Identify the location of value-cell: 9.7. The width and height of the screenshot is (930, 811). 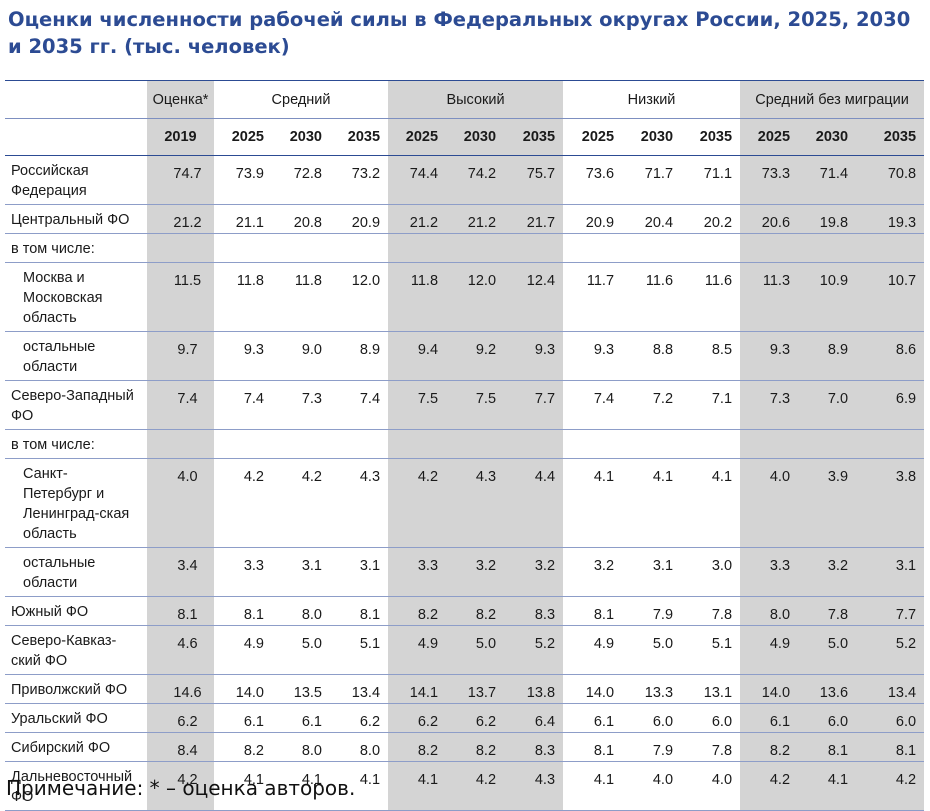
(180, 356).